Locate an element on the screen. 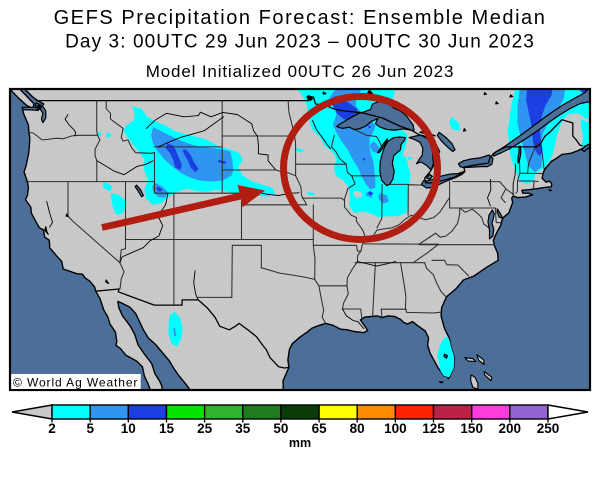 This screenshot has width=600, height=491. svg-text: 50 is located at coordinates (280, 428).